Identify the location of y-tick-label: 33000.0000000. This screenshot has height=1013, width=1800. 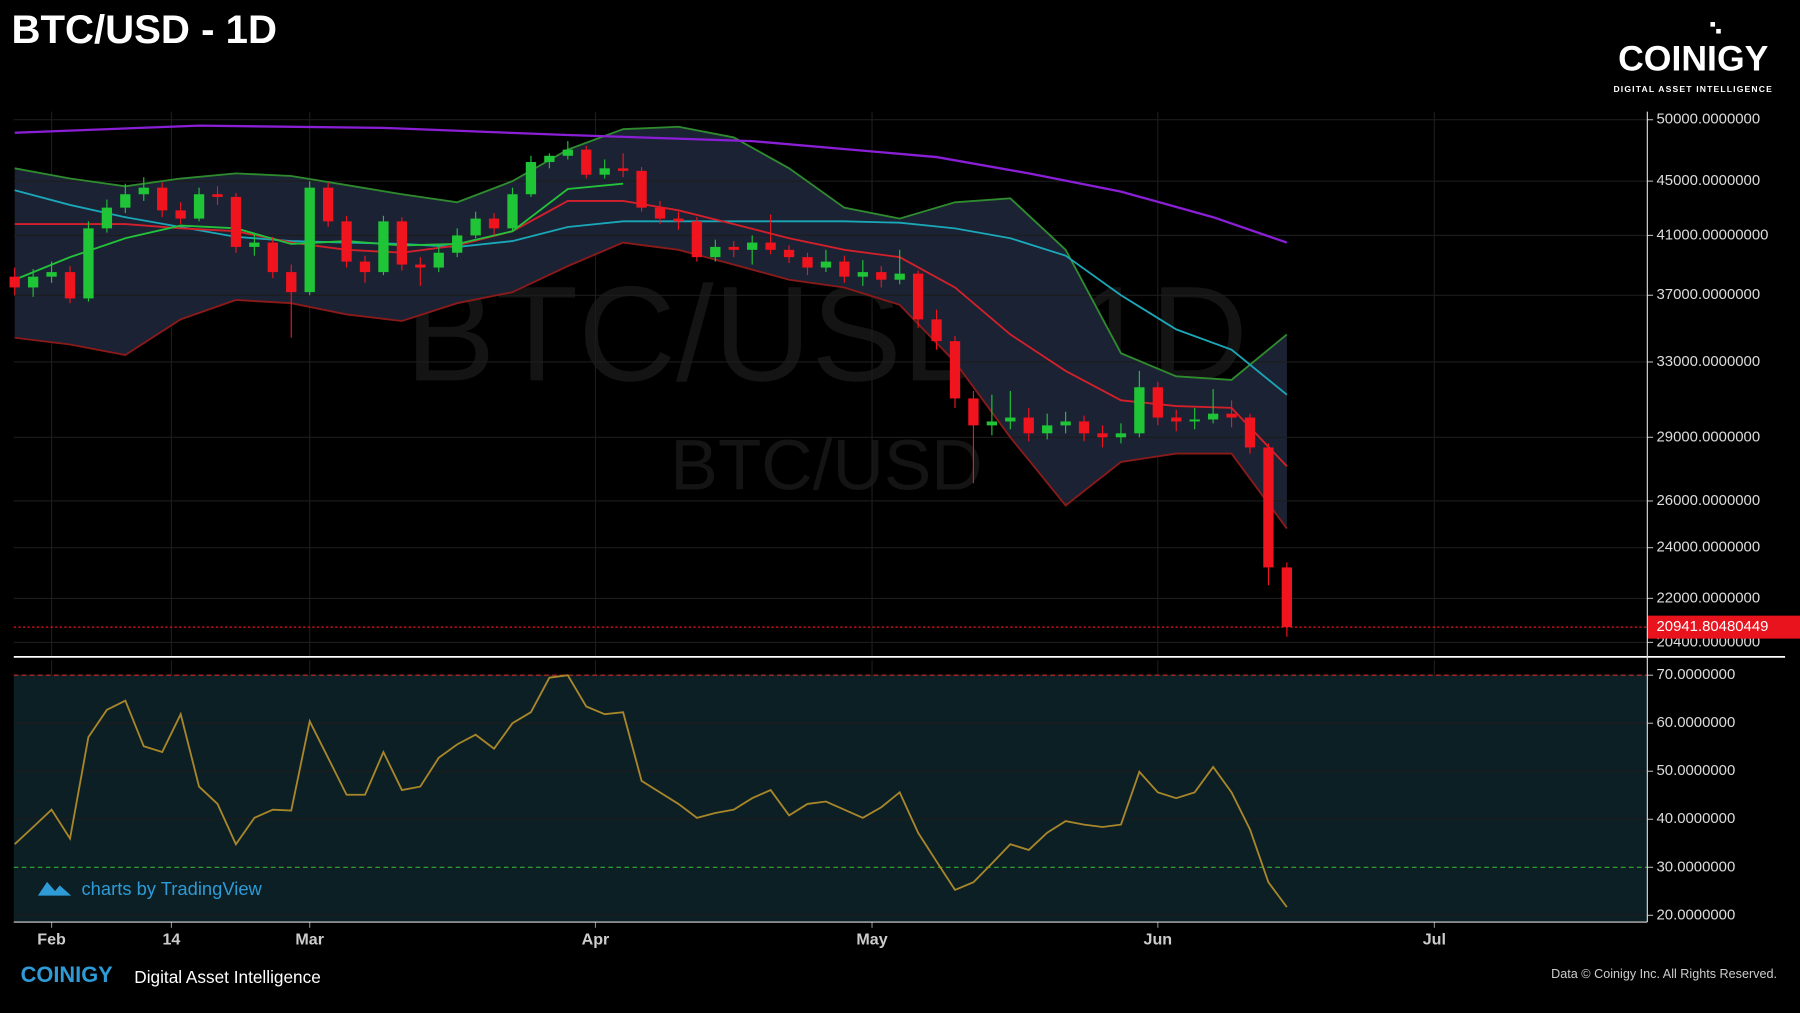
(1709, 361).